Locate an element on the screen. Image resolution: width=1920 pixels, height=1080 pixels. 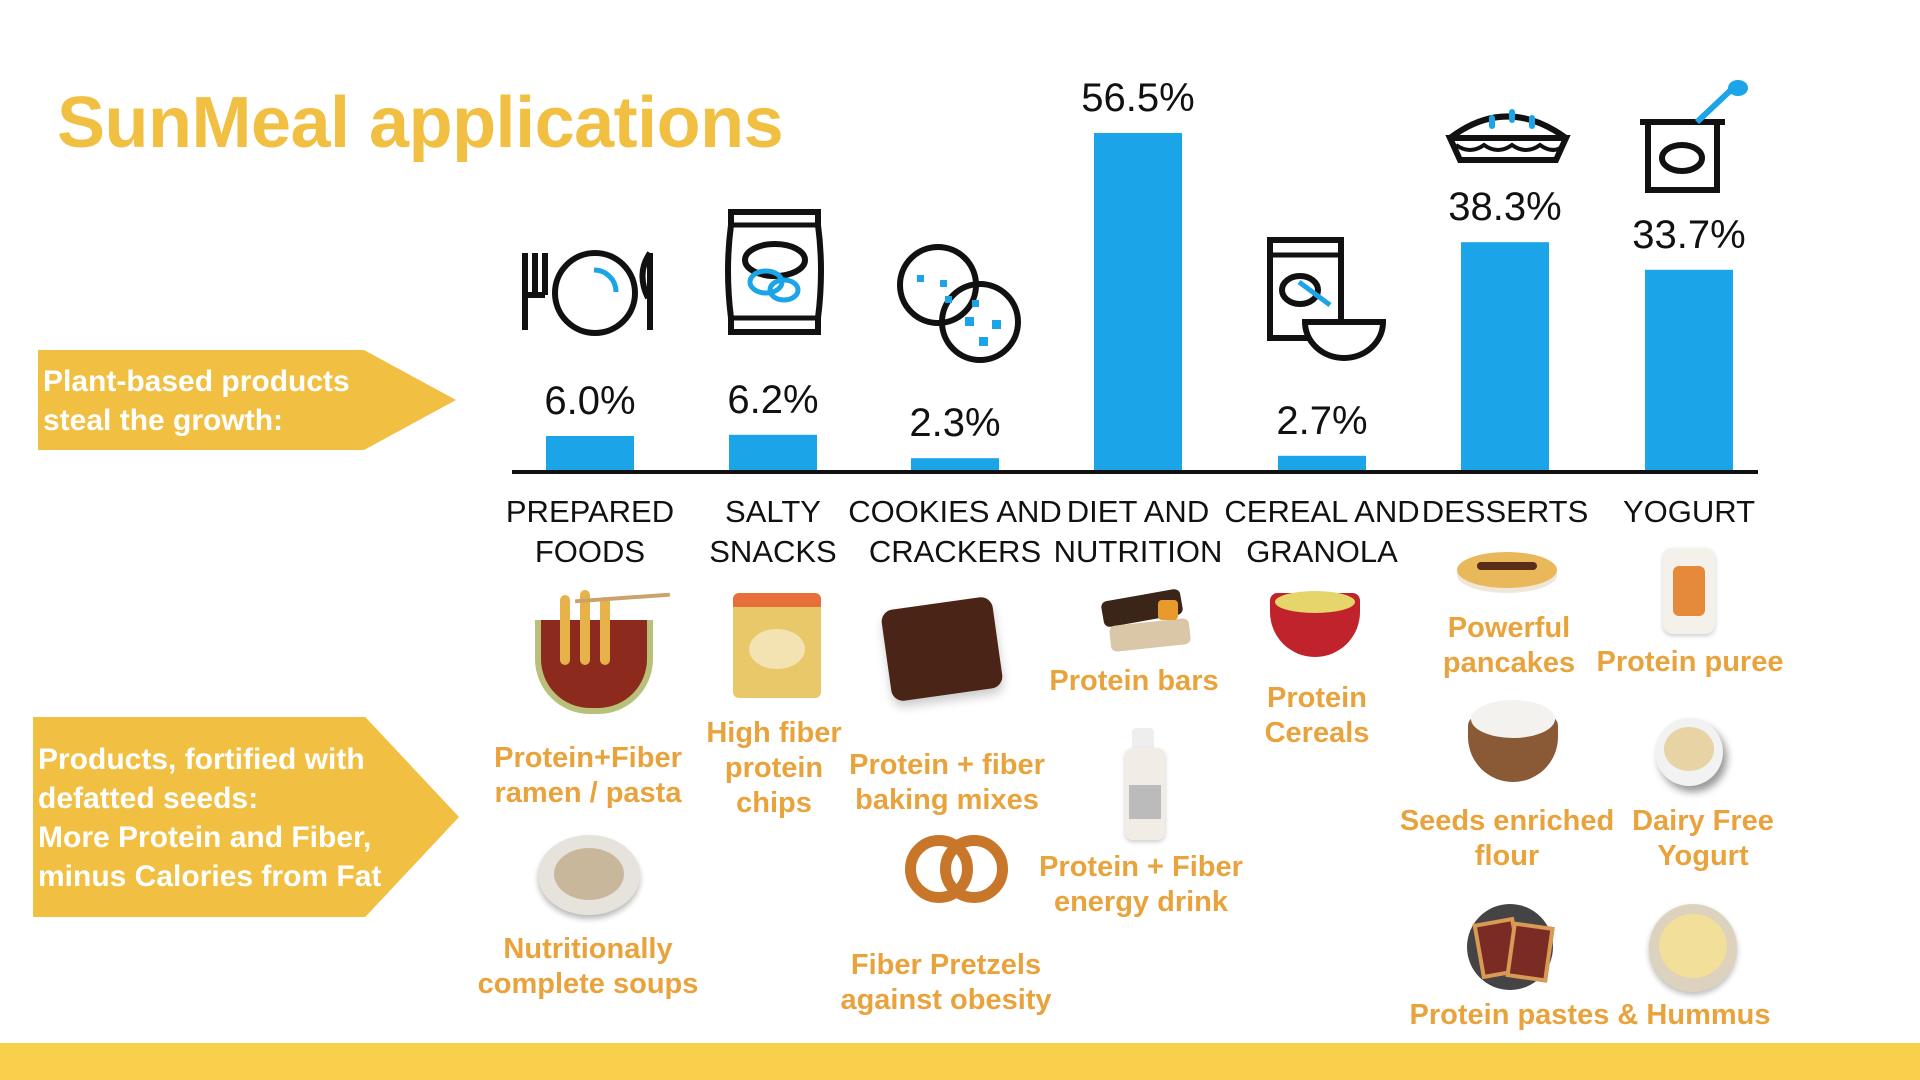
product-line: Protein pastes & Hummus is located at coordinates (1590, 1015).